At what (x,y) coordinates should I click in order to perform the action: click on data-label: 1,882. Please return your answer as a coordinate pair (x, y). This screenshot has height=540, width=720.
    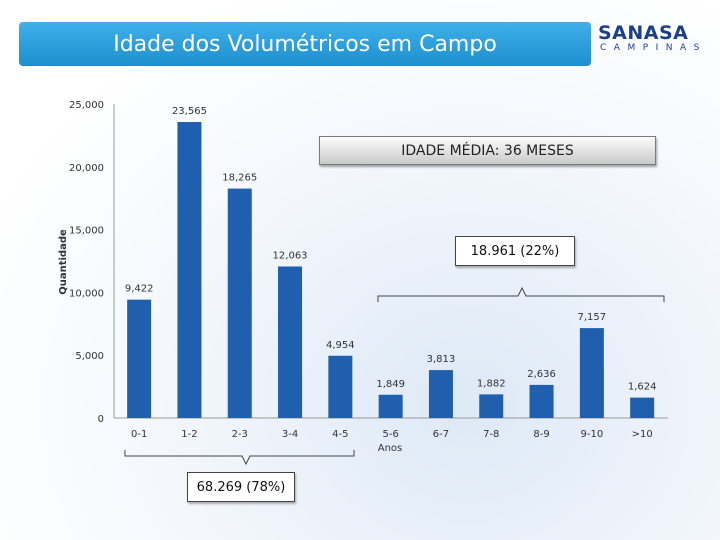
    Looking at the image, I should click on (491, 383).